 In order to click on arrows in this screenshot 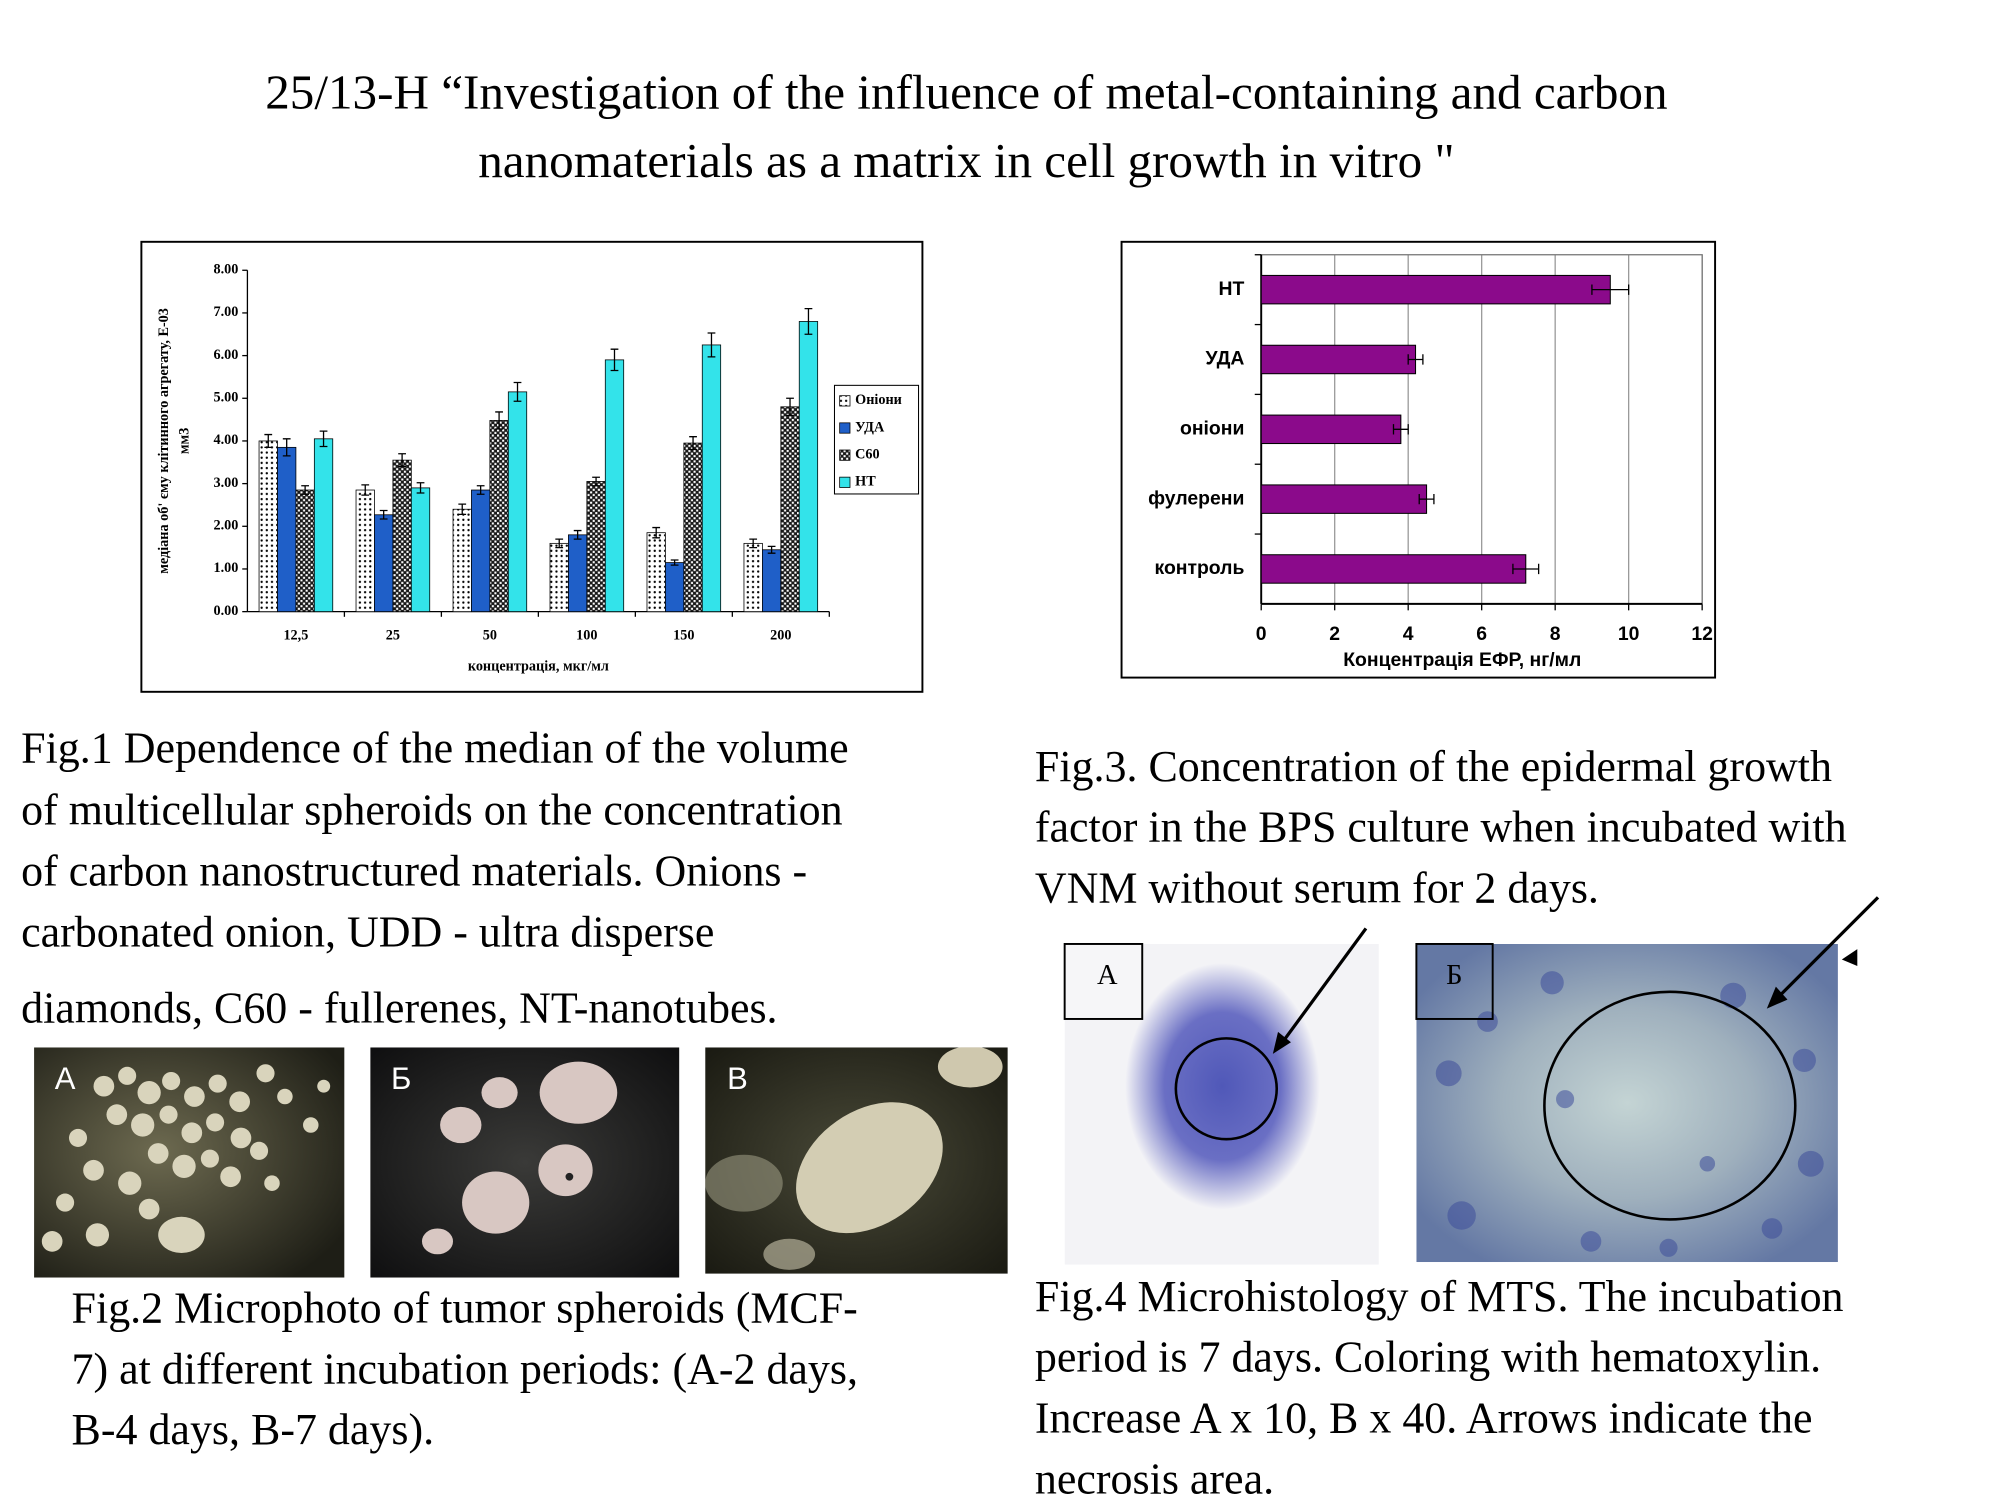, I will do `click(1579, 971)`.